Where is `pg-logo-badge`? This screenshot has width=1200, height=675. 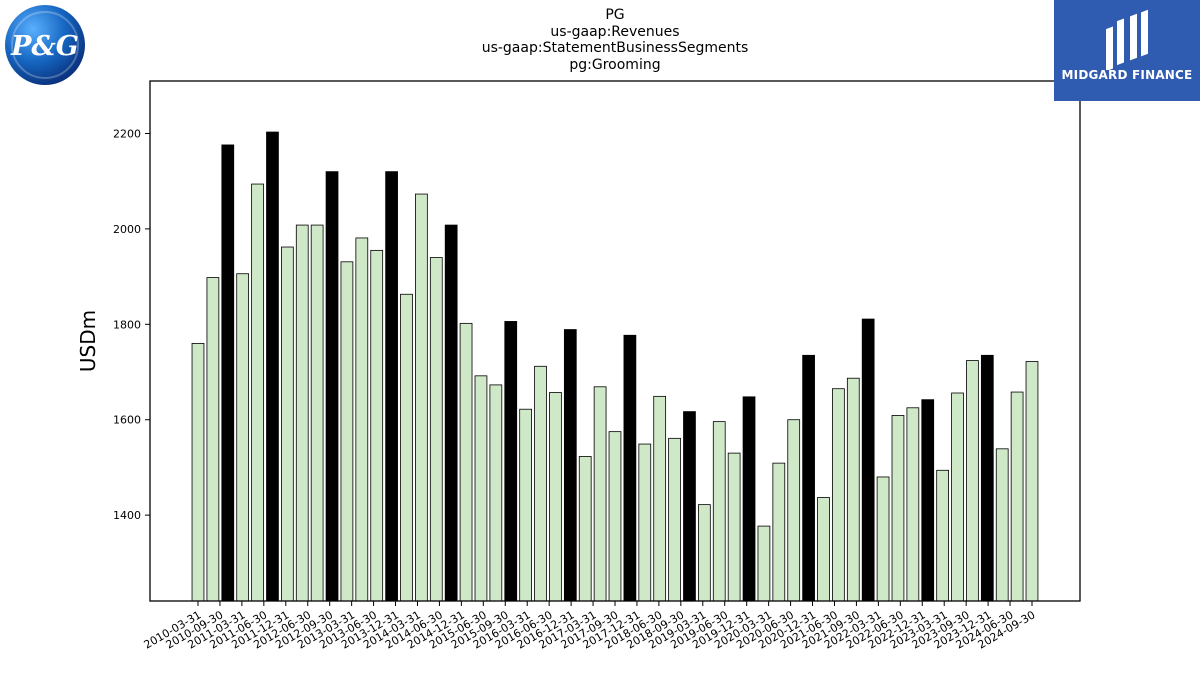
pg-logo-badge is located at coordinates (45, 45).